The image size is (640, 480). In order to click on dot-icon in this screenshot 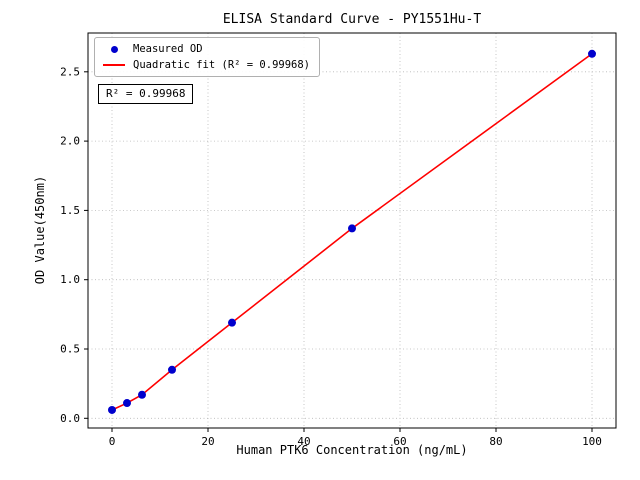, I will do `click(114, 49)`.